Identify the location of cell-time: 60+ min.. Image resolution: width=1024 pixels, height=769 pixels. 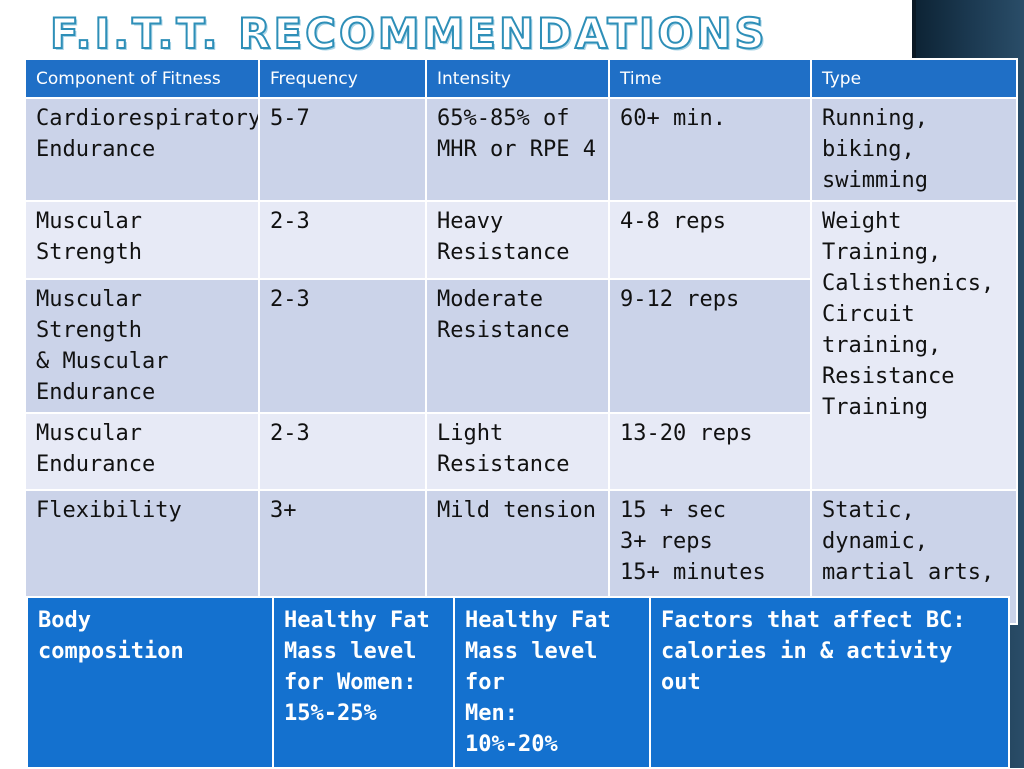
(710, 149).